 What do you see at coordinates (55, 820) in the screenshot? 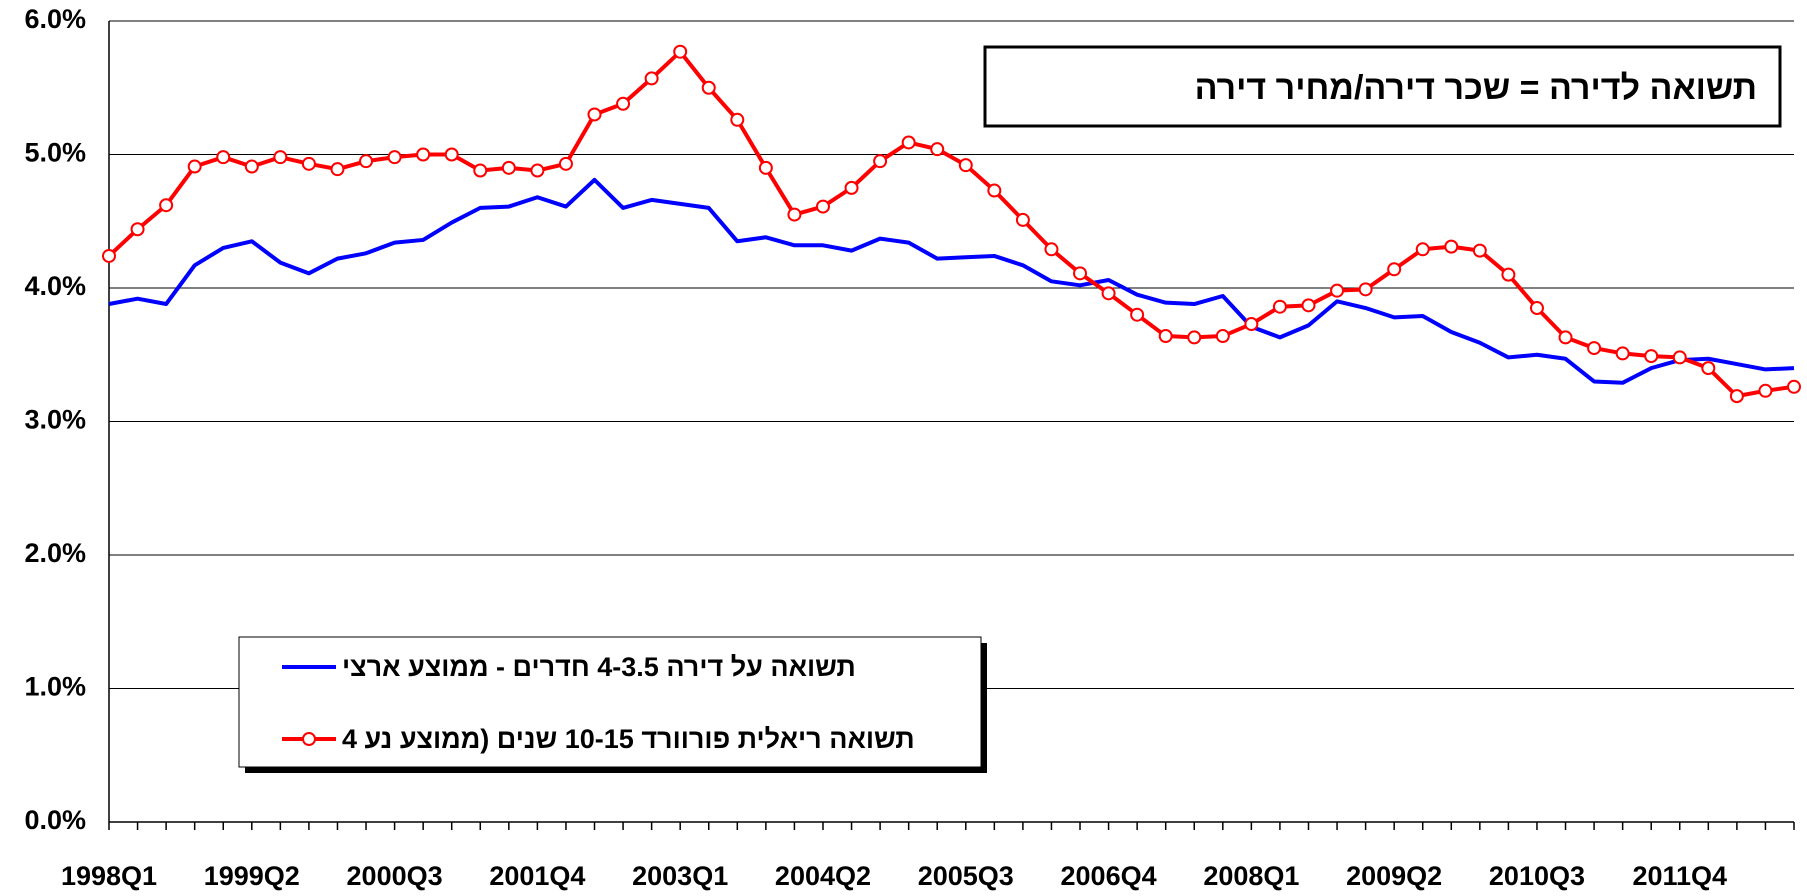
I see `y-tick-label: 0.0%` at bounding box center [55, 820].